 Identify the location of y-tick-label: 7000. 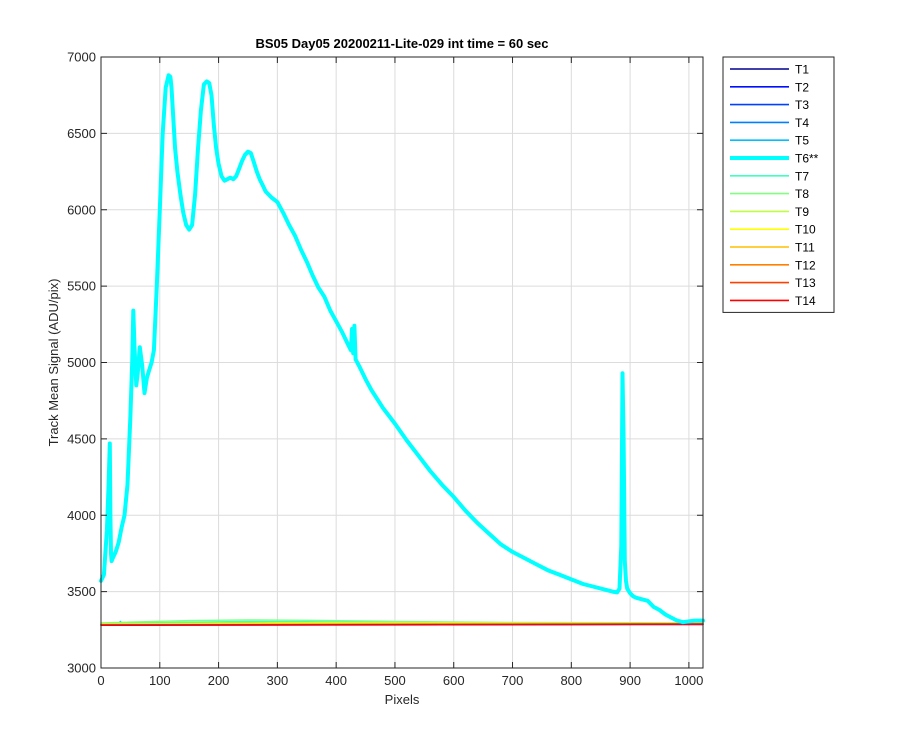
(81, 57).